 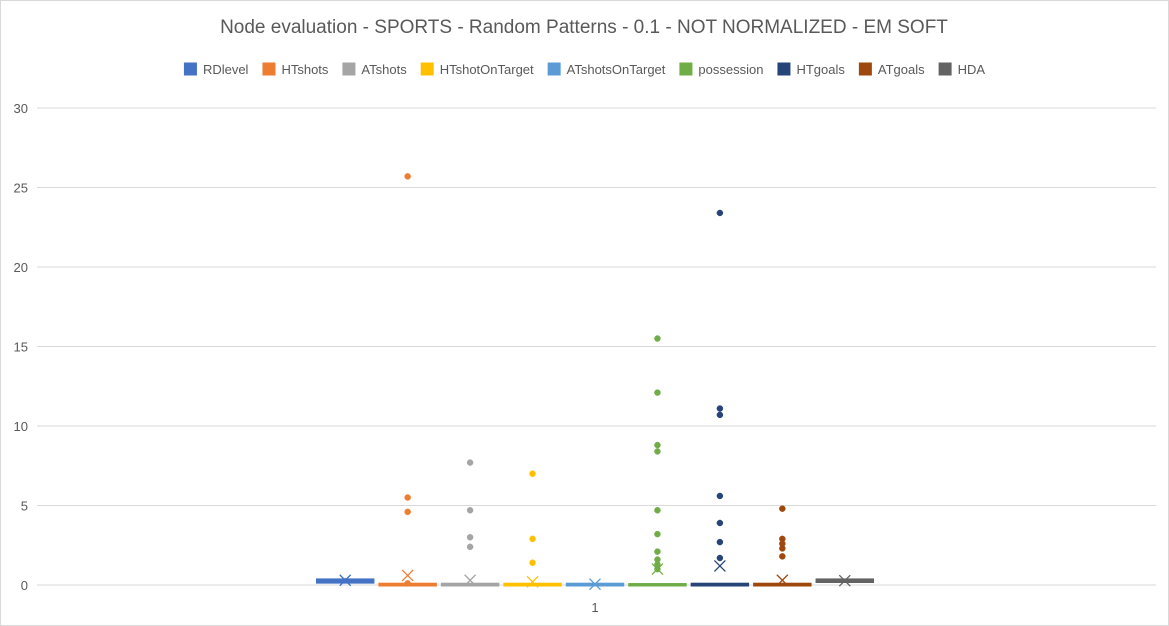 I want to click on y-tick-label: 10, so click(x=21, y=426).